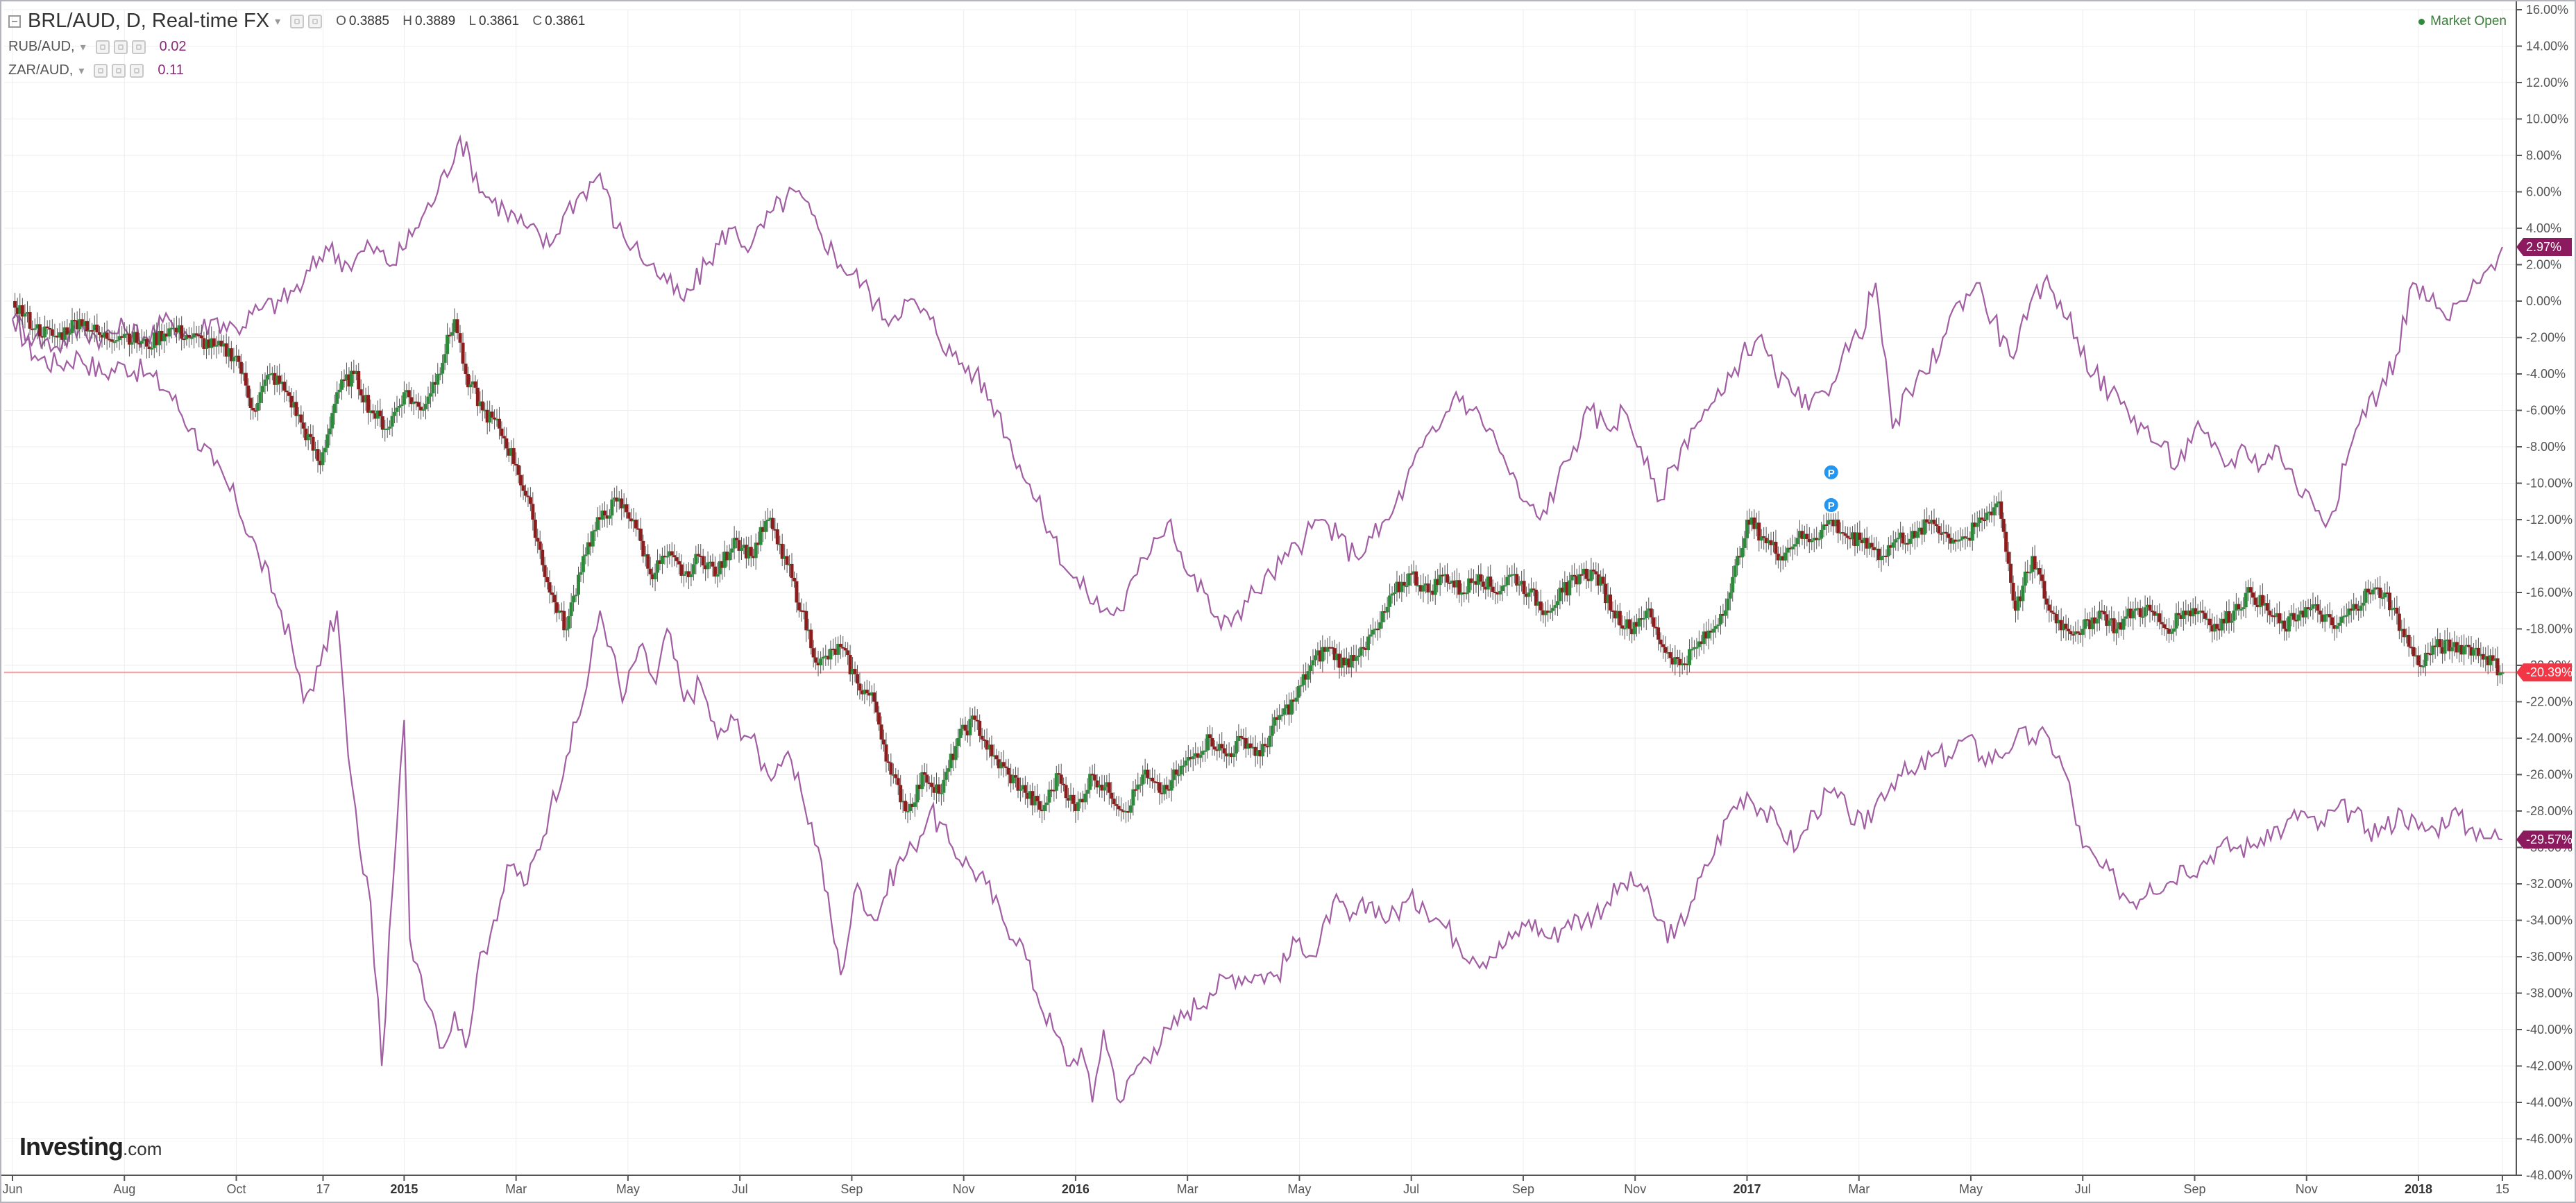  I want to click on compare-symbol-zar: ZAR/AUD,, so click(41, 70).